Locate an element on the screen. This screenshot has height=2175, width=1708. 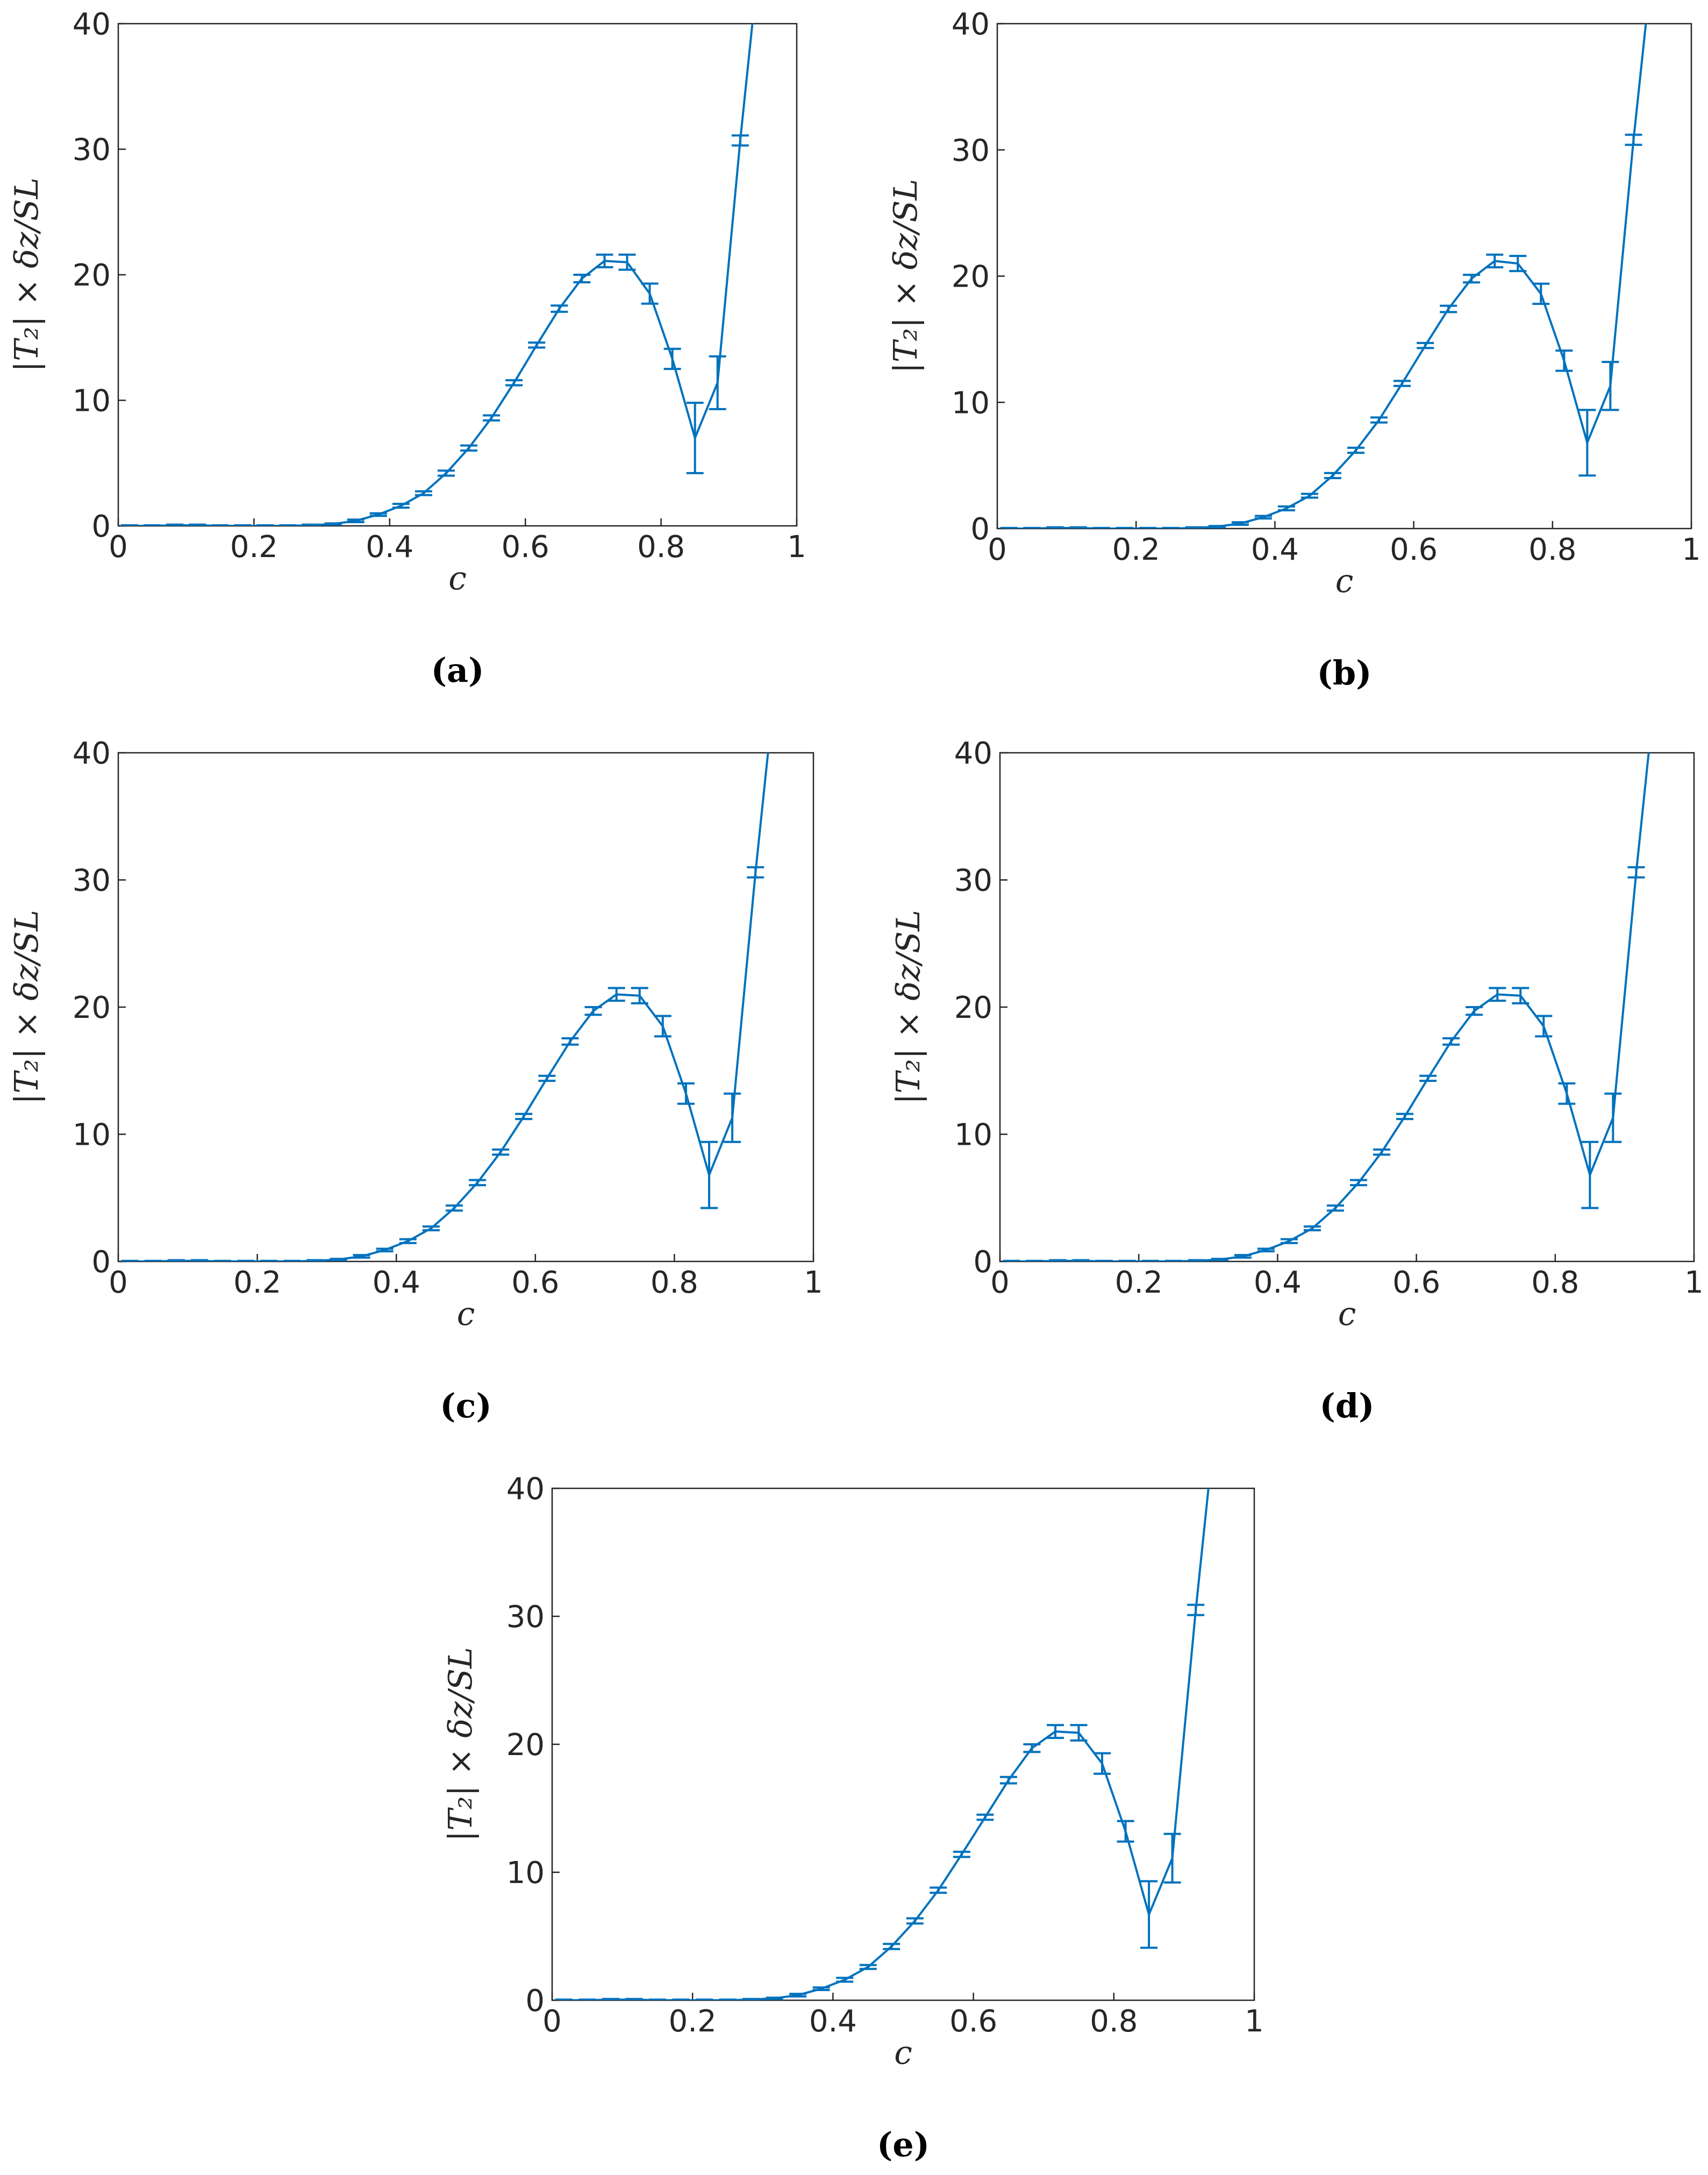
x-tick-label: 1 is located at coordinates (796, 547).